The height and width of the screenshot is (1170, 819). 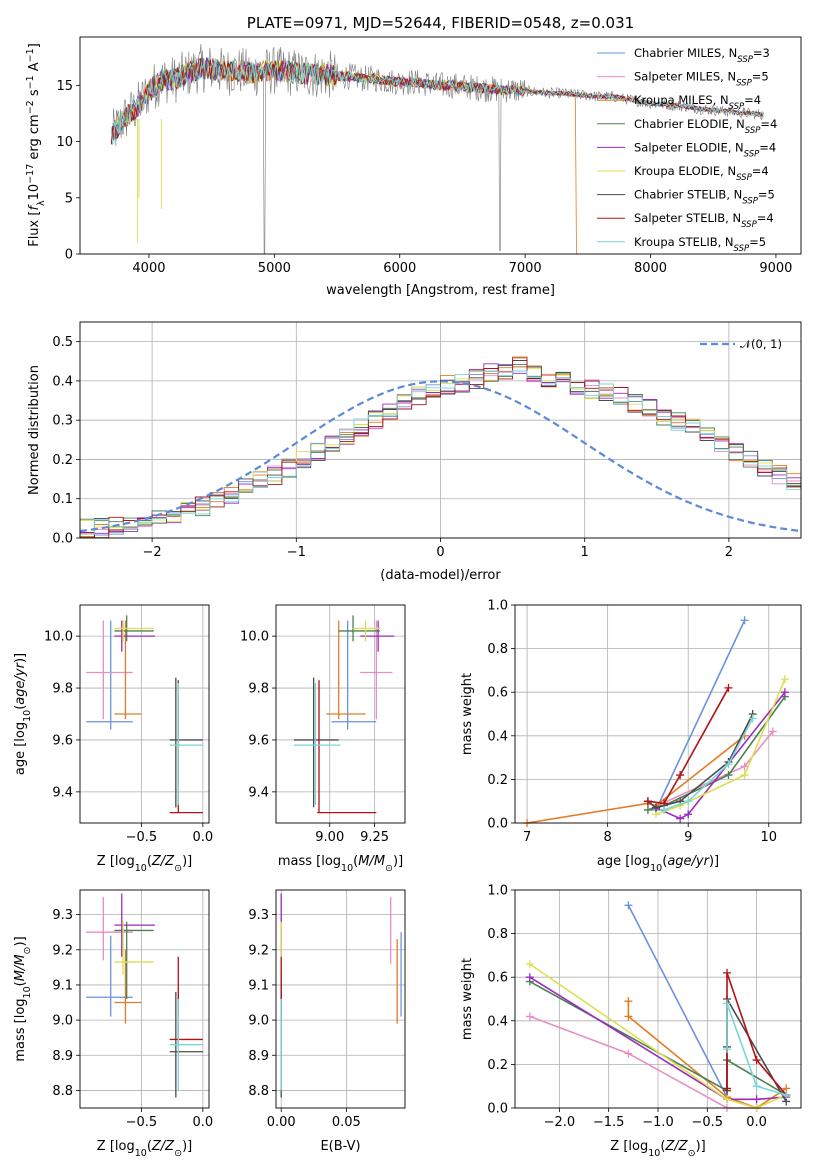 What do you see at coordinates (64, 142) in the screenshot?
I see `y-tick-label: 10` at bounding box center [64, 142].